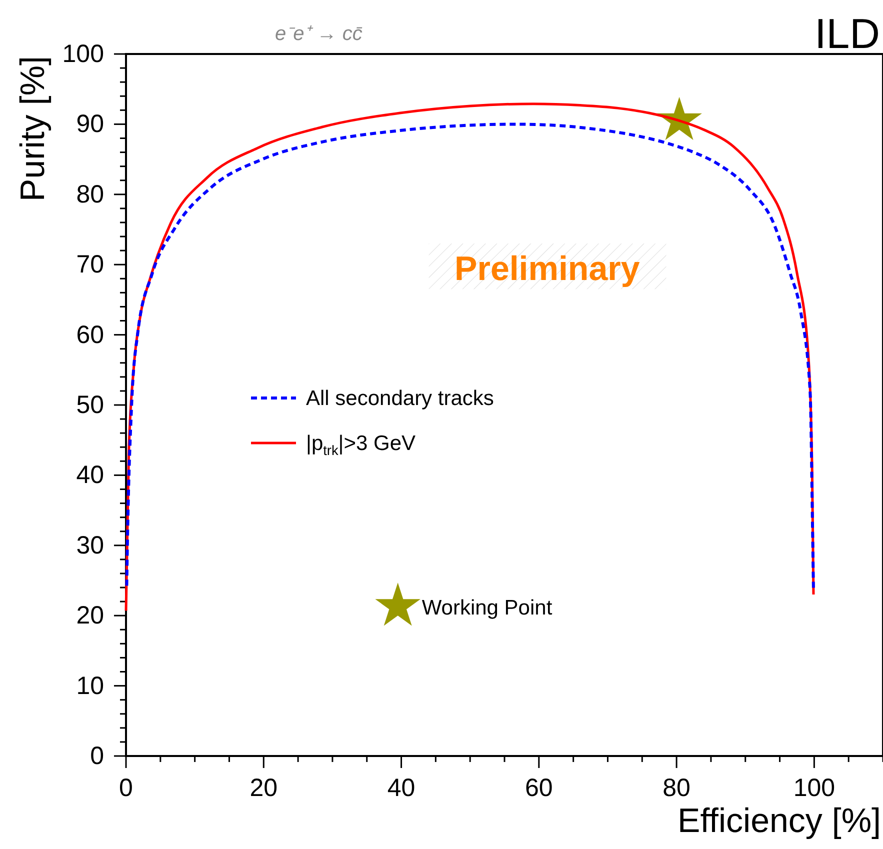  I want to click on x-tick-label: 100, so click(814, 788).